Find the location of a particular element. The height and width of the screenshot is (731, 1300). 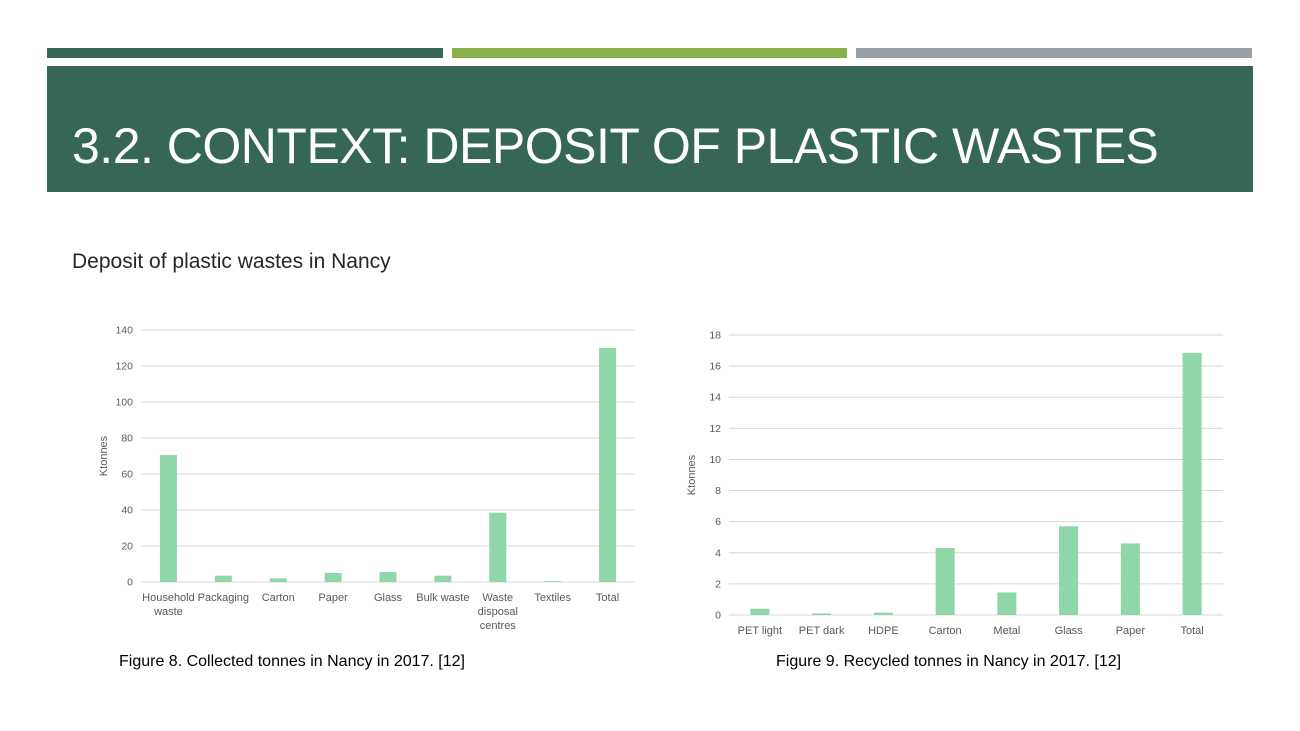

x-tick-label: Waste is located at coordinates (497, 598).